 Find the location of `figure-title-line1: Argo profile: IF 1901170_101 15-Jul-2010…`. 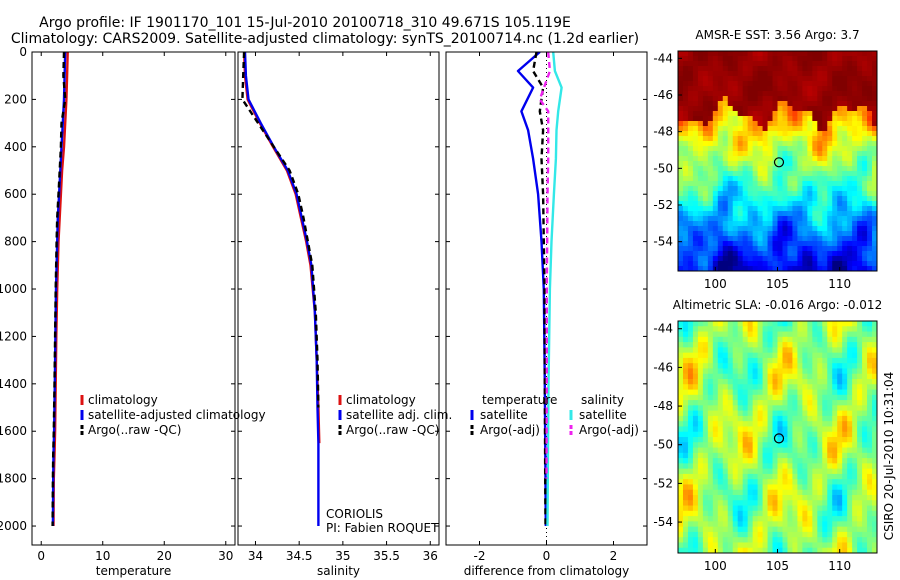

figure-title-line1: Argo profile: IF 1901170_101 15-Jul-2010… is located at coordinates (305, 23).